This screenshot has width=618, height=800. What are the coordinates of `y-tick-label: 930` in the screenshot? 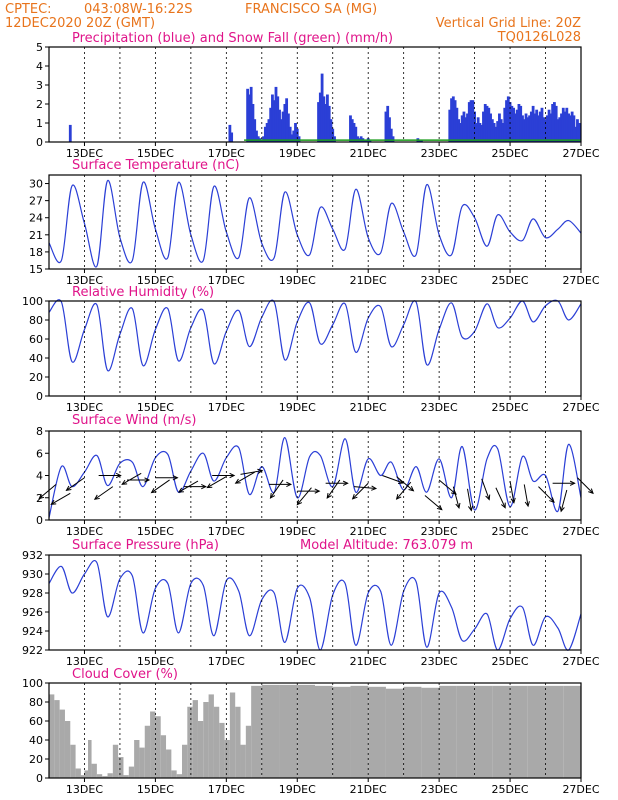 It's located at (32, 574).